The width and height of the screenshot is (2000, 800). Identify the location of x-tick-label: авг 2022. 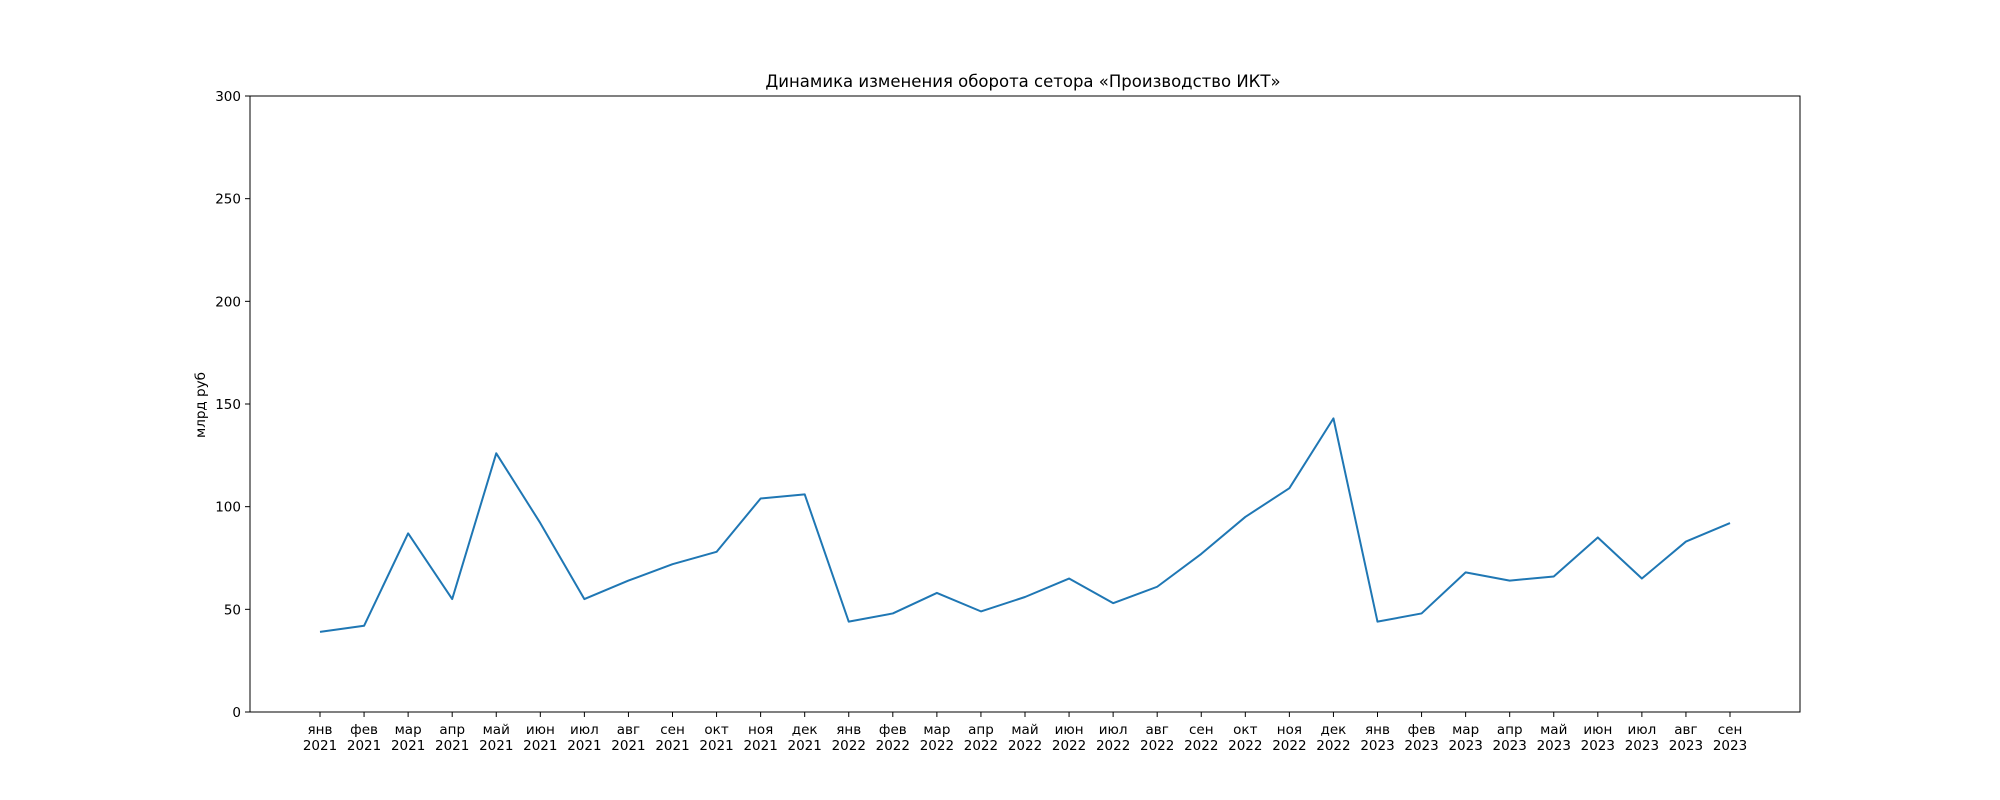
(1157, 738).